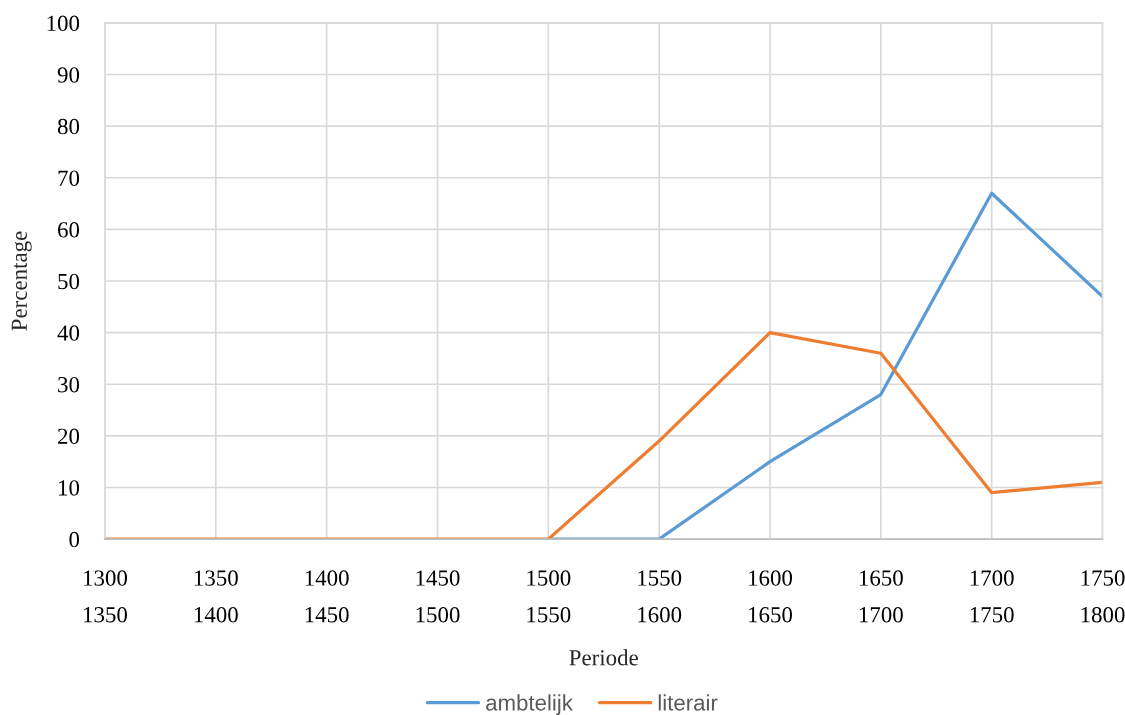 The width and height of the screenshot is (1125, 715). I want to click on y-tick-label: 90, so click(68, 75).